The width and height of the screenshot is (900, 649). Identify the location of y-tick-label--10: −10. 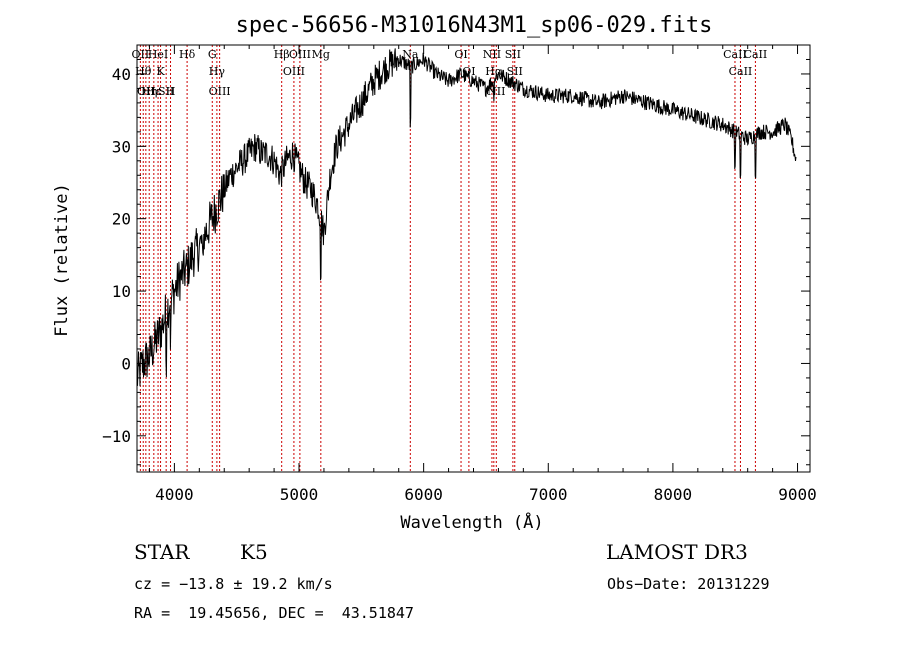
(116, 436).